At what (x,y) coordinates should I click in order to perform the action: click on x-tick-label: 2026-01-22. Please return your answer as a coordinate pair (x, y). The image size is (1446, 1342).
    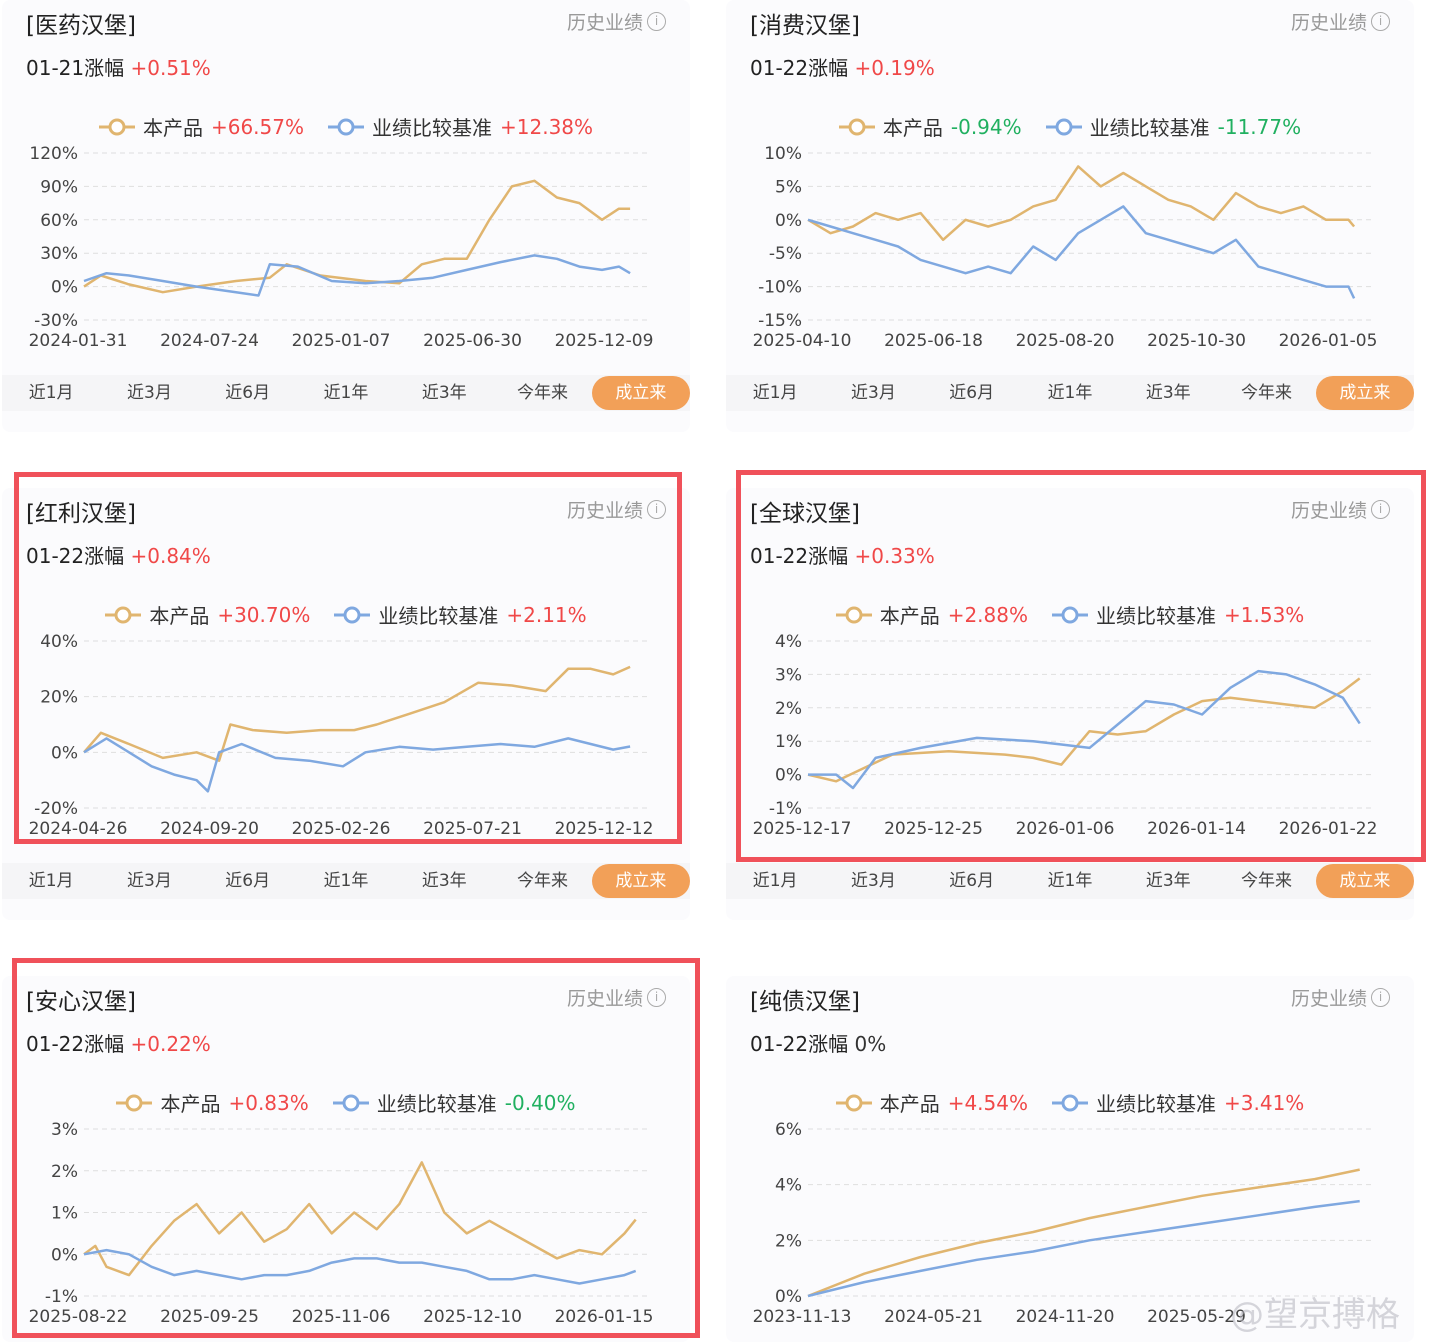
    Looking at the image, I should click on (1328, 829).